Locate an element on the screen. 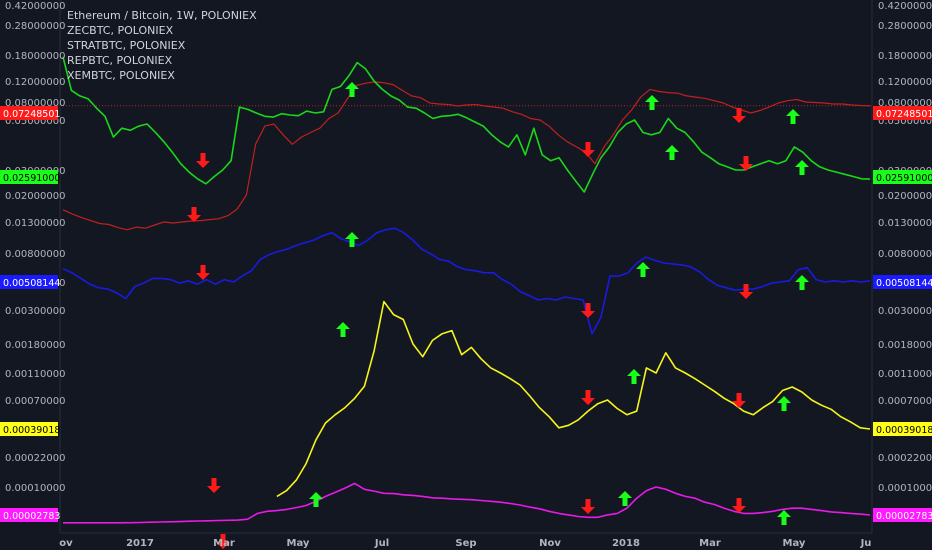 The width and height of the screenshot is (932, 550). time-axis: ov 2017 Mar May Jul Sep Nov 2018 Mar May Ju is located at coordinates (465, 540).